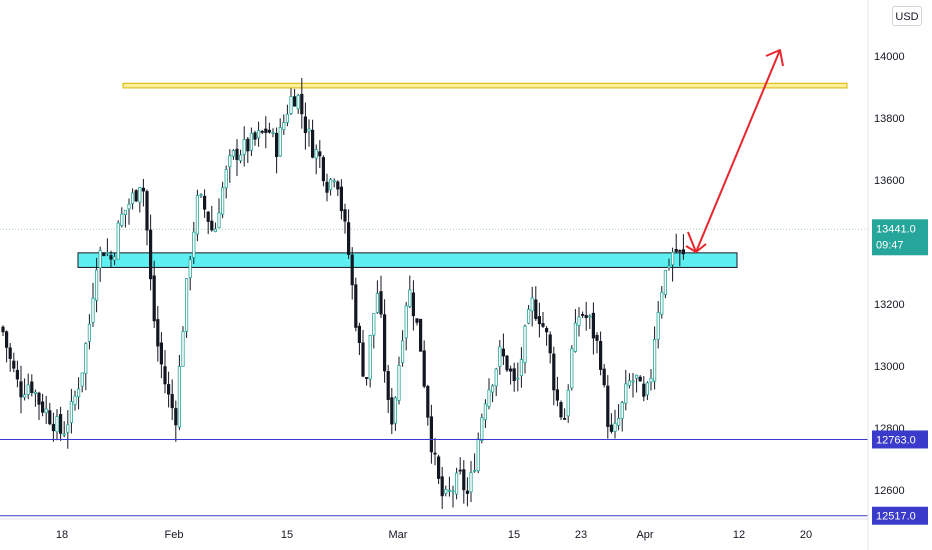  Describe the element at coordinates (407, 260) in the screenshot. I see `support-resistance-zone` at that location.